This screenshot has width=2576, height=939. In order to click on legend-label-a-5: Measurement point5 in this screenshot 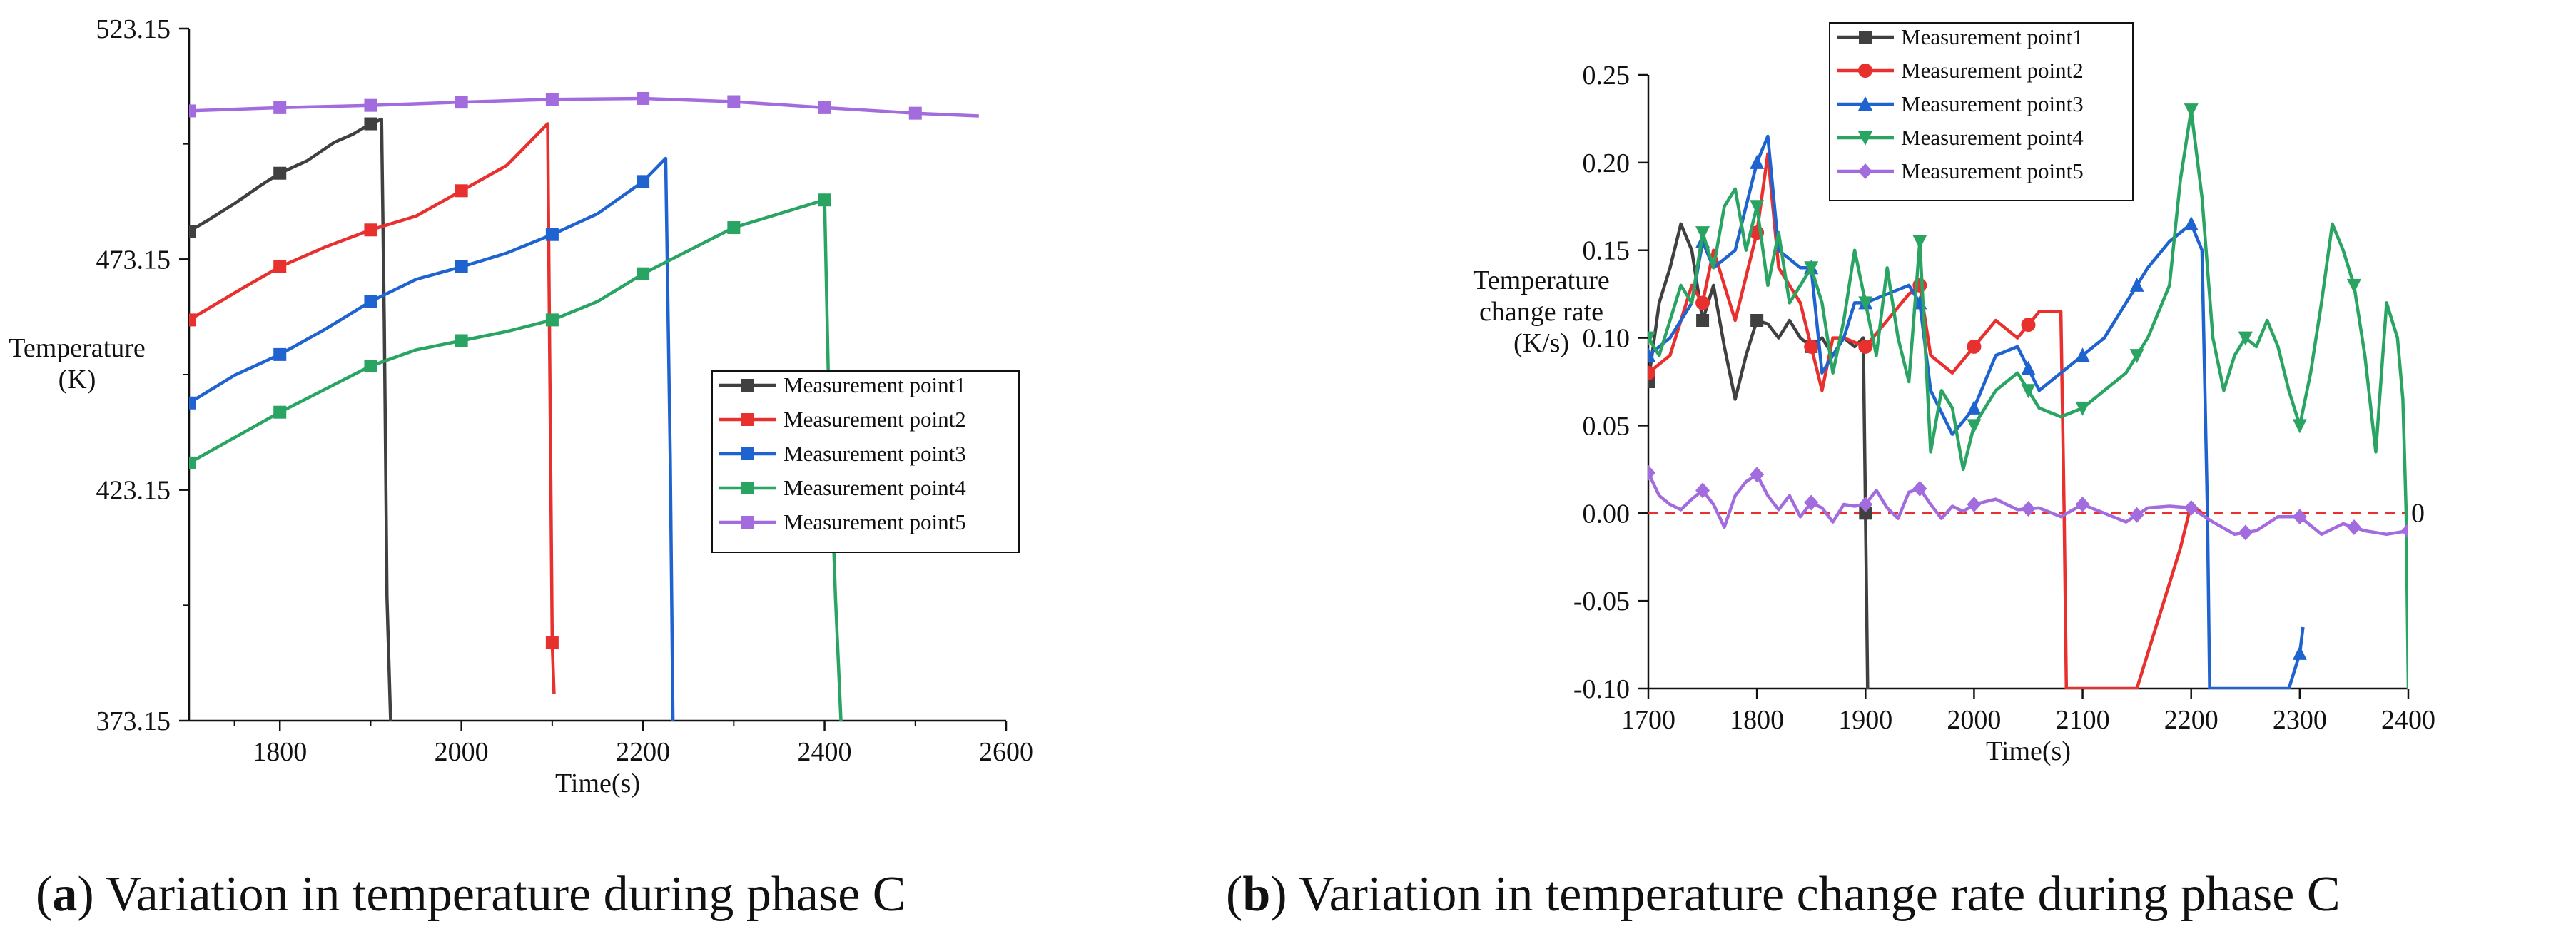, I will do `click(875, 521)`.